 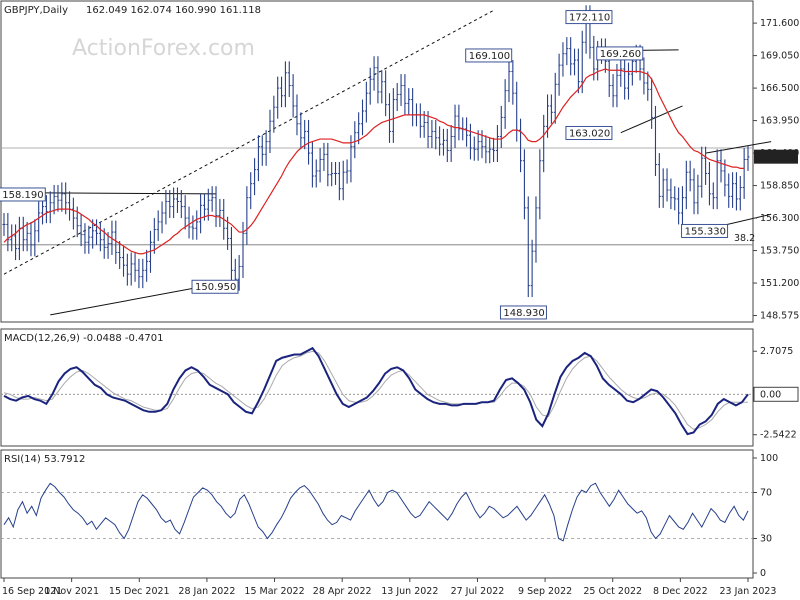 What do you see at coordinates (779, 23) in the screenshot?
I see `price-y-tick-label: 171.600` at bounding box center [779, 23].